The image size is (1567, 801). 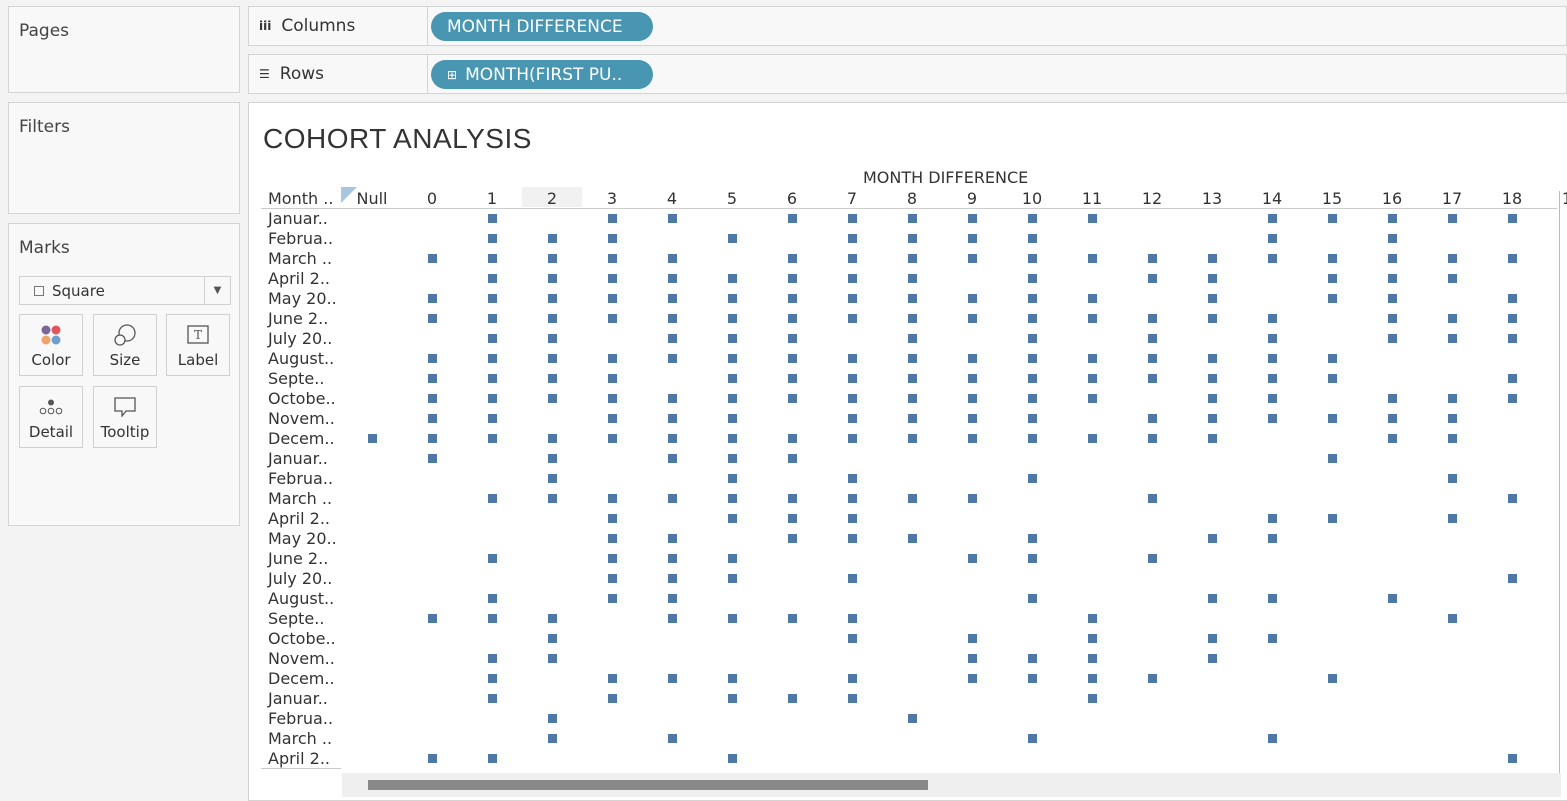 What do you see at coordinates (951, 785) in the screenshot?
I see `horizontal-scrollbar` at bounding box center [951, 785].